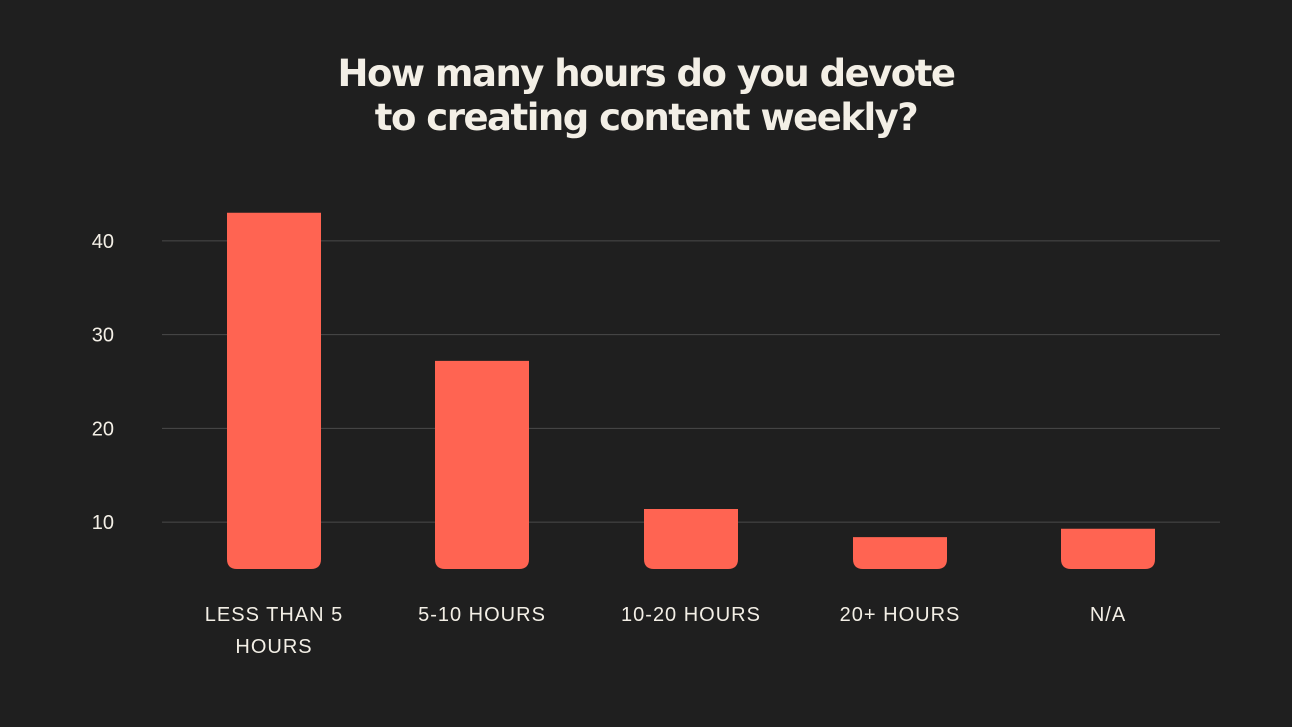 The image size is (1292, 727). What do you see at coordinates (646, 117) in the screenshot?
I see `chart-title-line-2: to creating content weekly?` at bounding box center [646, 117].